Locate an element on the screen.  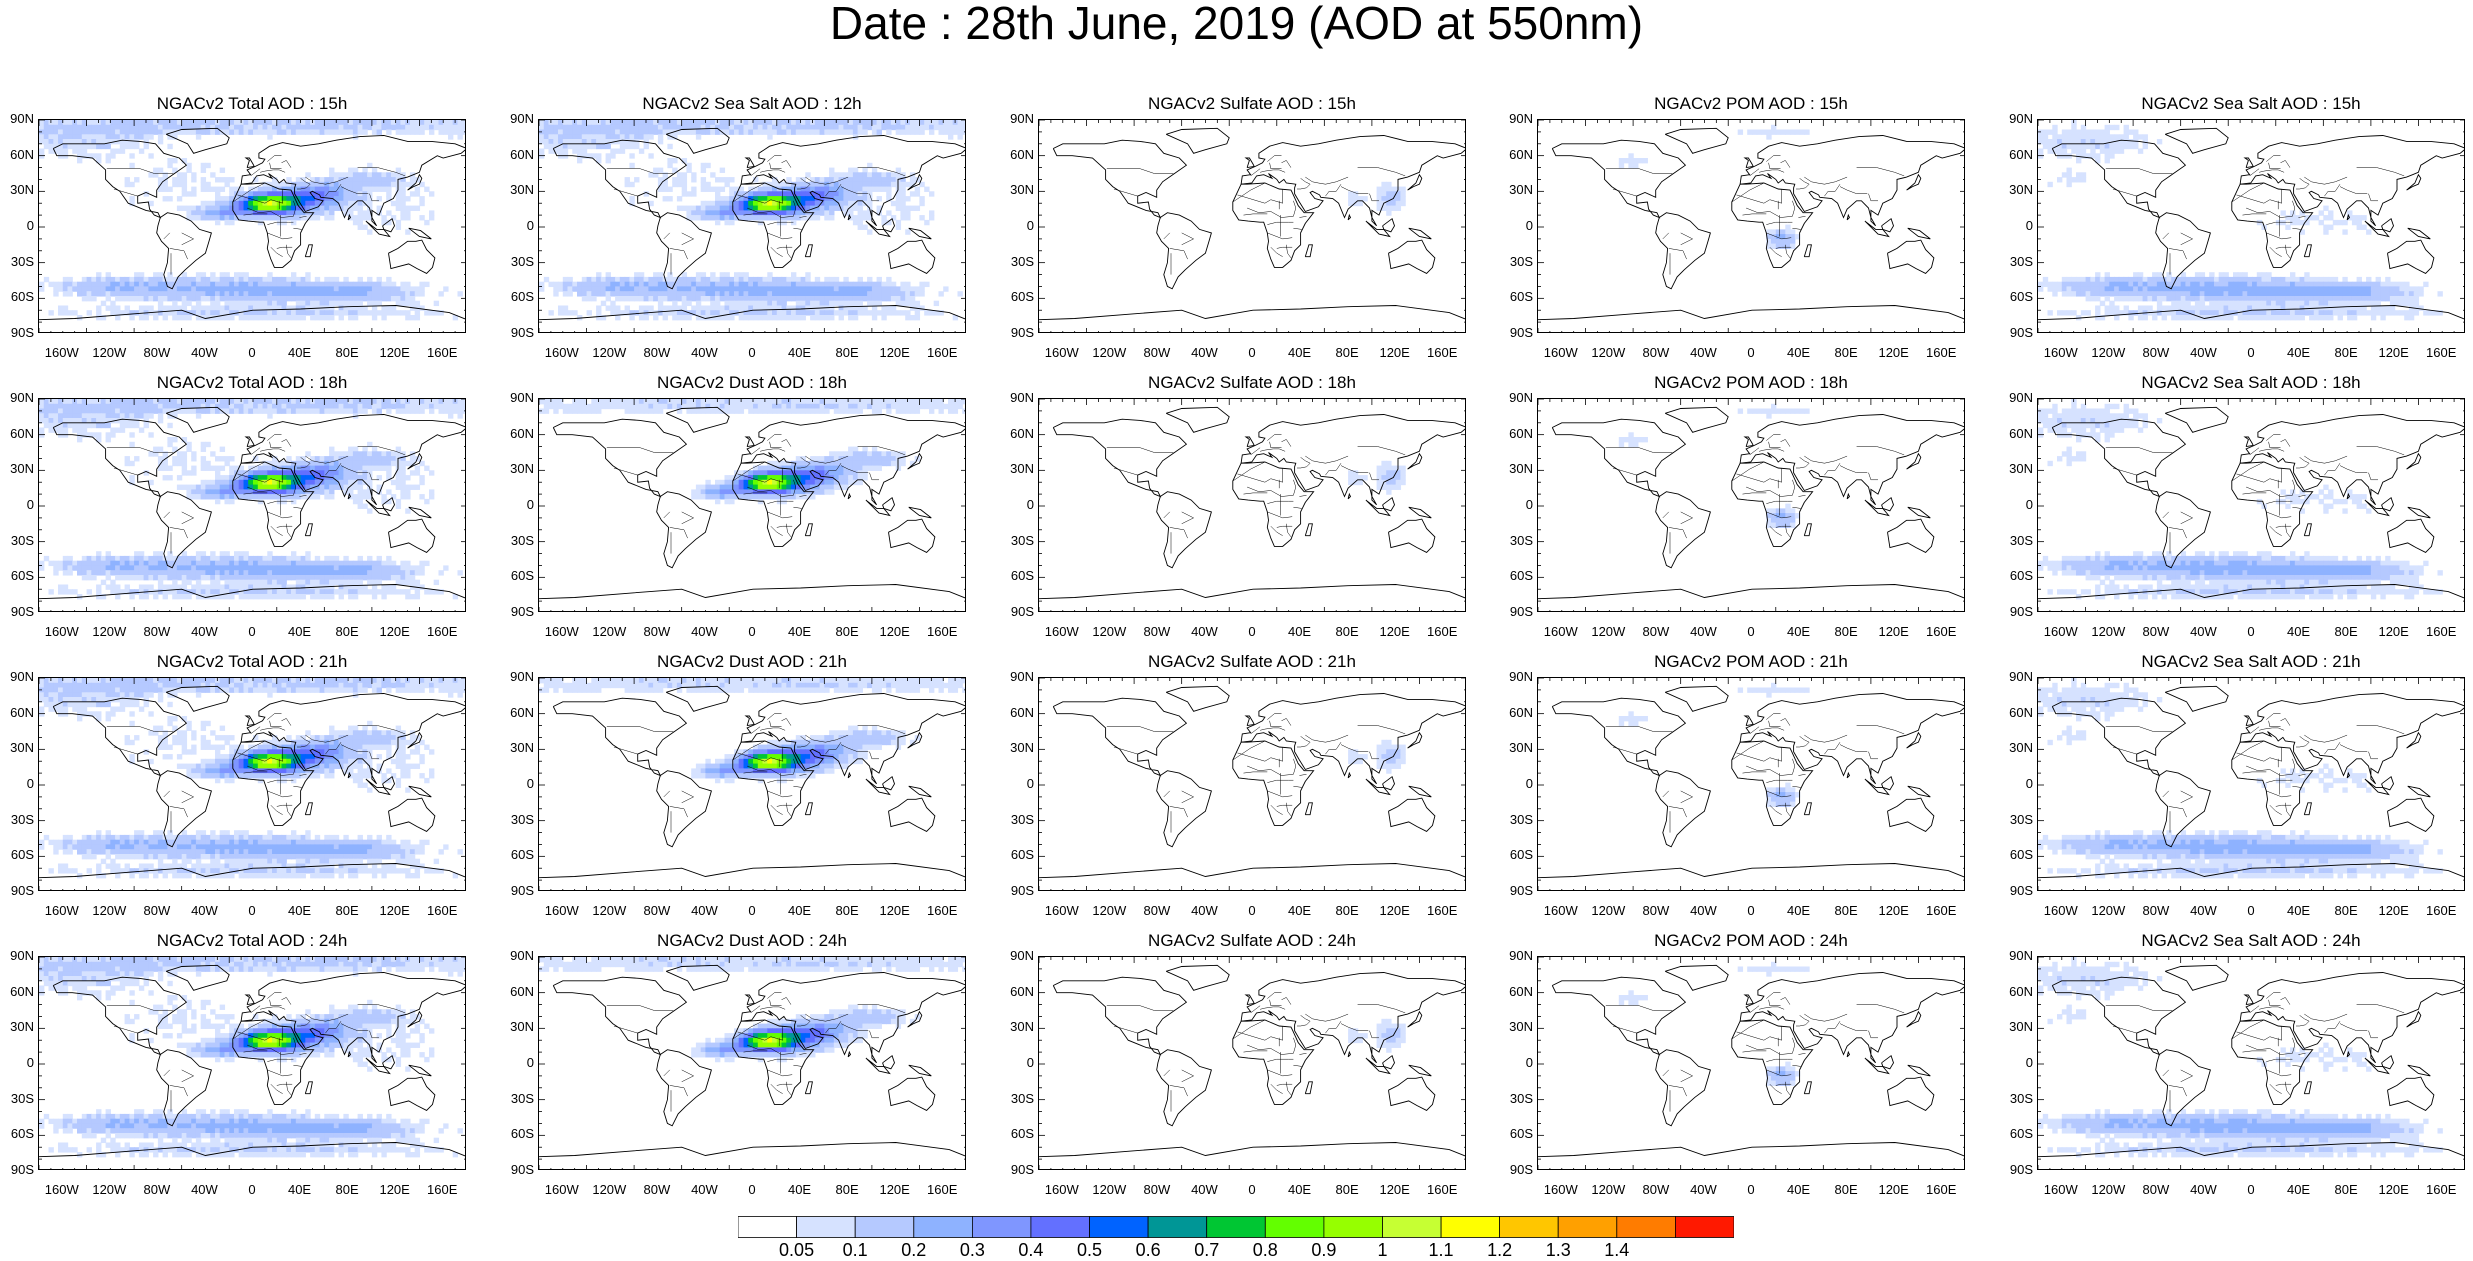
lat-tick-label: 60S is located at coordinates (2013, 1133).